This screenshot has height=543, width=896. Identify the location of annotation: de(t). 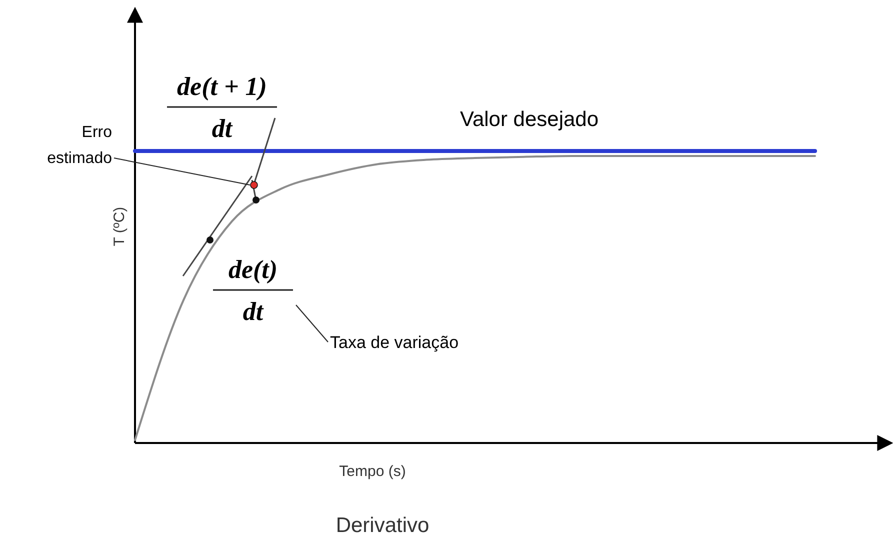
(253, 269).